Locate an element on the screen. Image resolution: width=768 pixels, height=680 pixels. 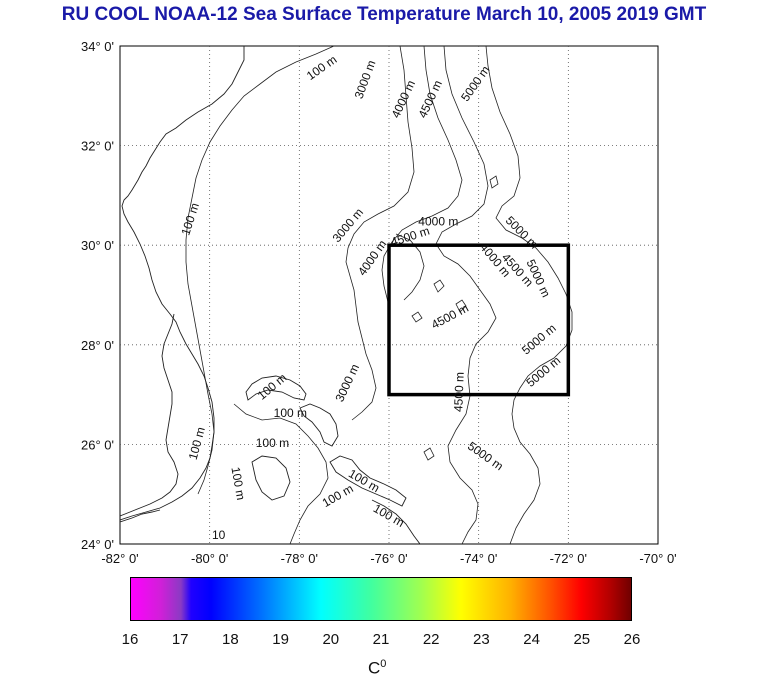
bahamas-exuma is located at coordinates (396, 521).